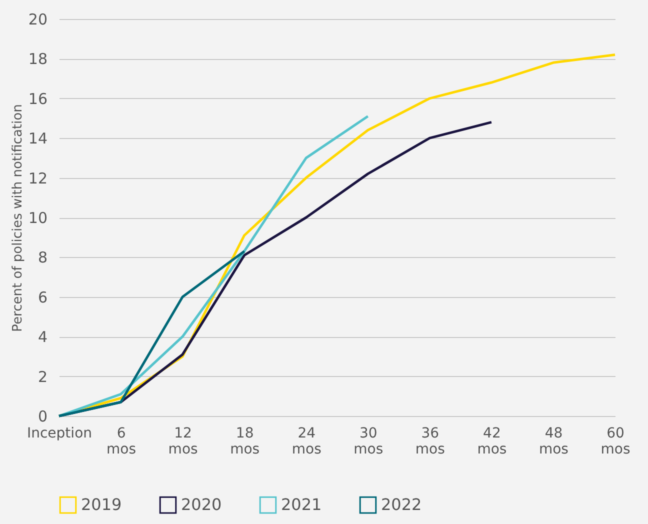  What do you see at coordinates (553, 442) in the screenshot?
I see `x-tick-label: 48 mos` at bounding box center [553, 442].